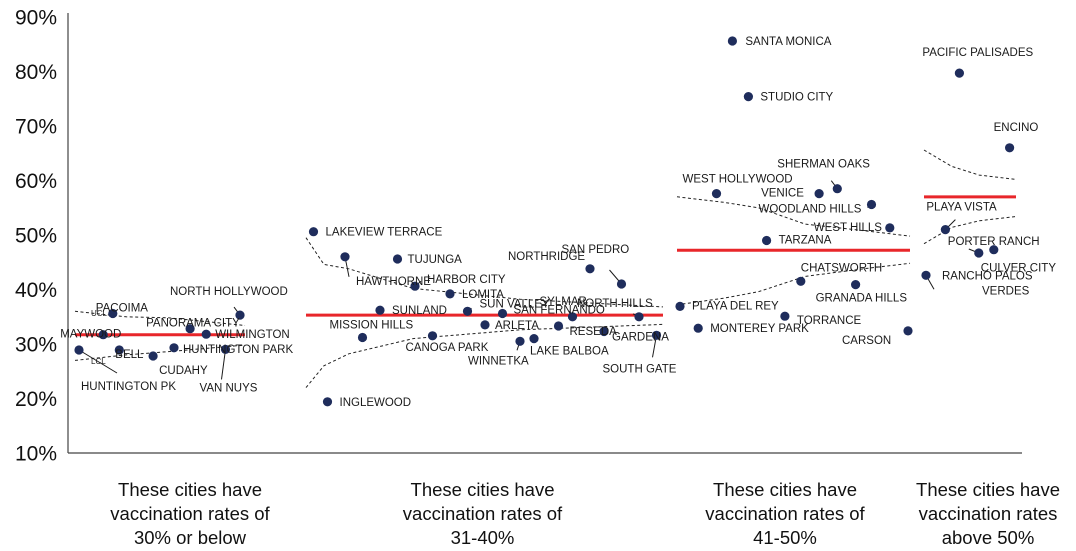 The width and height of the screenshot is (1076, 551). Describe the element at coordinates (36, 72) in the screenshot. I see `y-tick-label: 80%` at that location.